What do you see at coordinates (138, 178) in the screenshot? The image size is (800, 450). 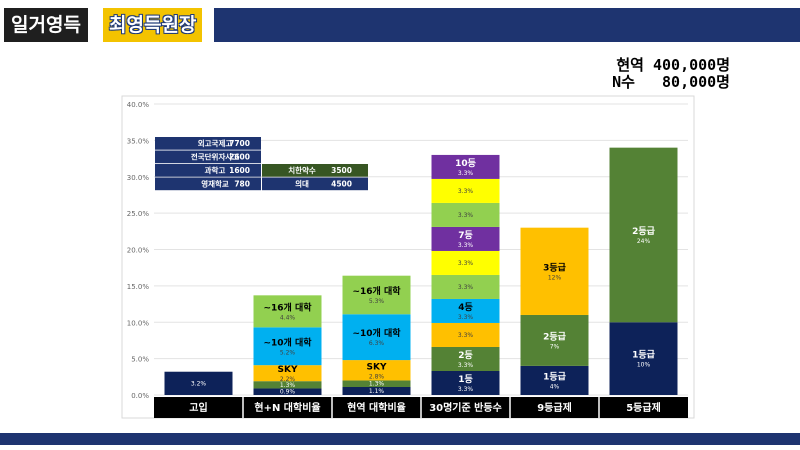 I see `y-tick-label: 30.0%` at bounding box center [138, 178].